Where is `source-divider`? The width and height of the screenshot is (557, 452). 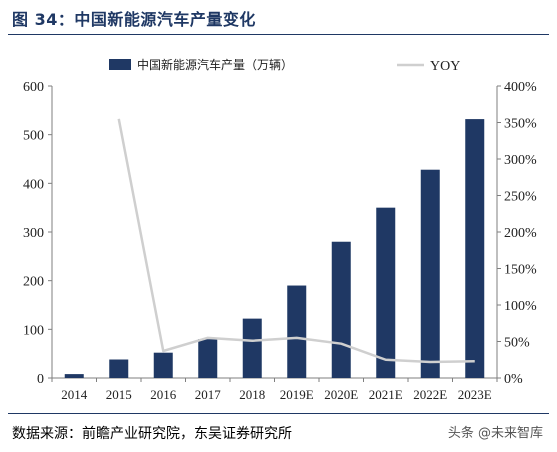
source-divider is located at coordinates (278, 413).